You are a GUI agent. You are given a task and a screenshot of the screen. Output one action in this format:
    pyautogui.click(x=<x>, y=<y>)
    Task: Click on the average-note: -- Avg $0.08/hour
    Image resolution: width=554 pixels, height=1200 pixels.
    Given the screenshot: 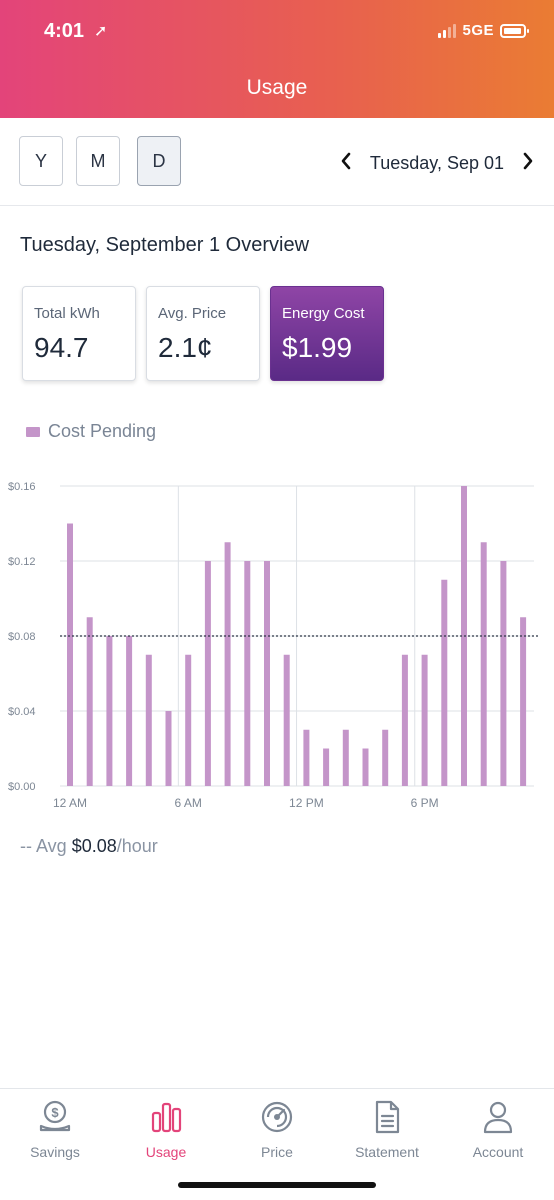 What is the action you would take?
    pyautogui.click(x=89, y=846)
    